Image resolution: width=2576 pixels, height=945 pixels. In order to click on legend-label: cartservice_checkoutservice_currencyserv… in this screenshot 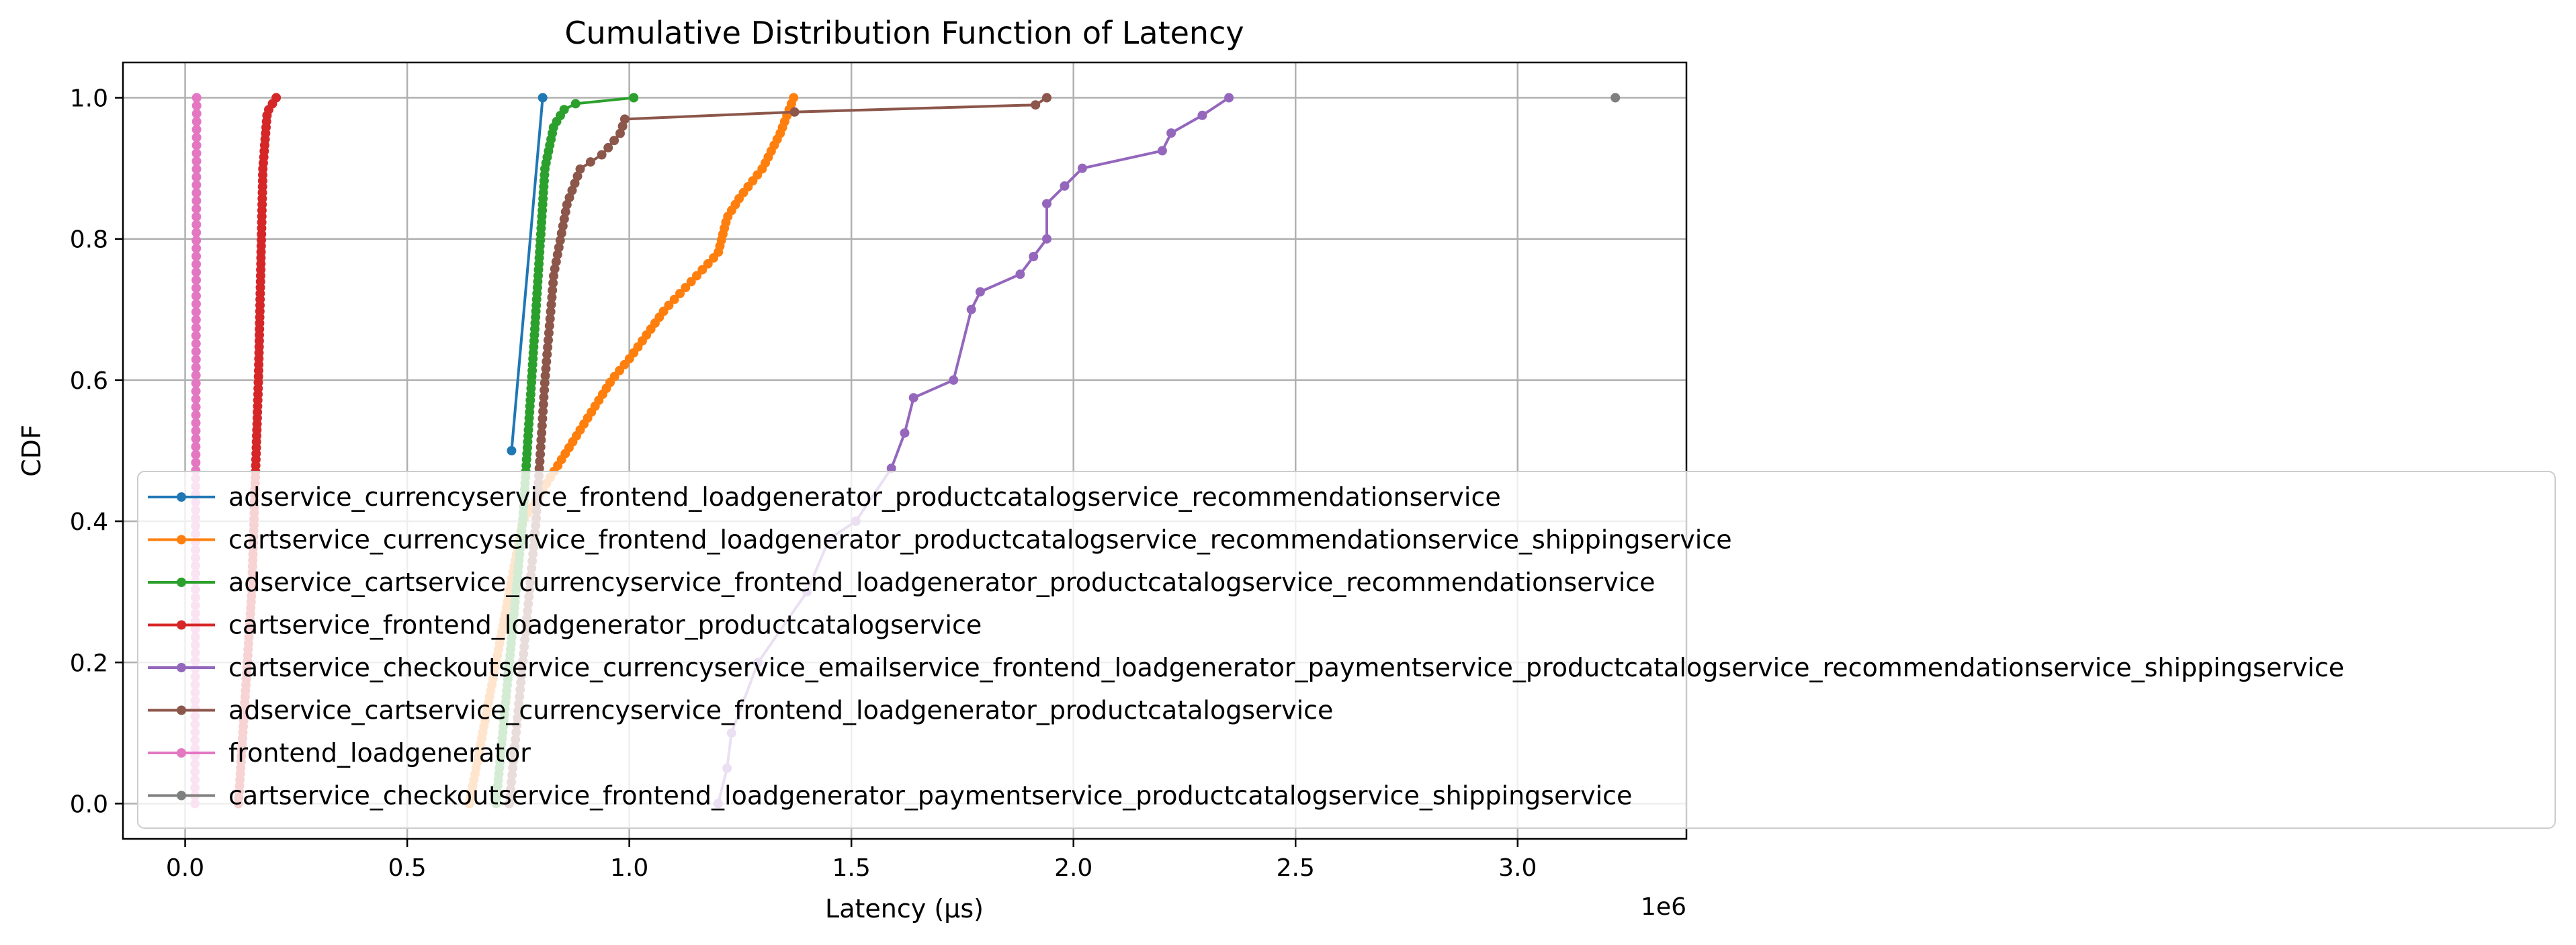, I will do `click(1286, 668)`.